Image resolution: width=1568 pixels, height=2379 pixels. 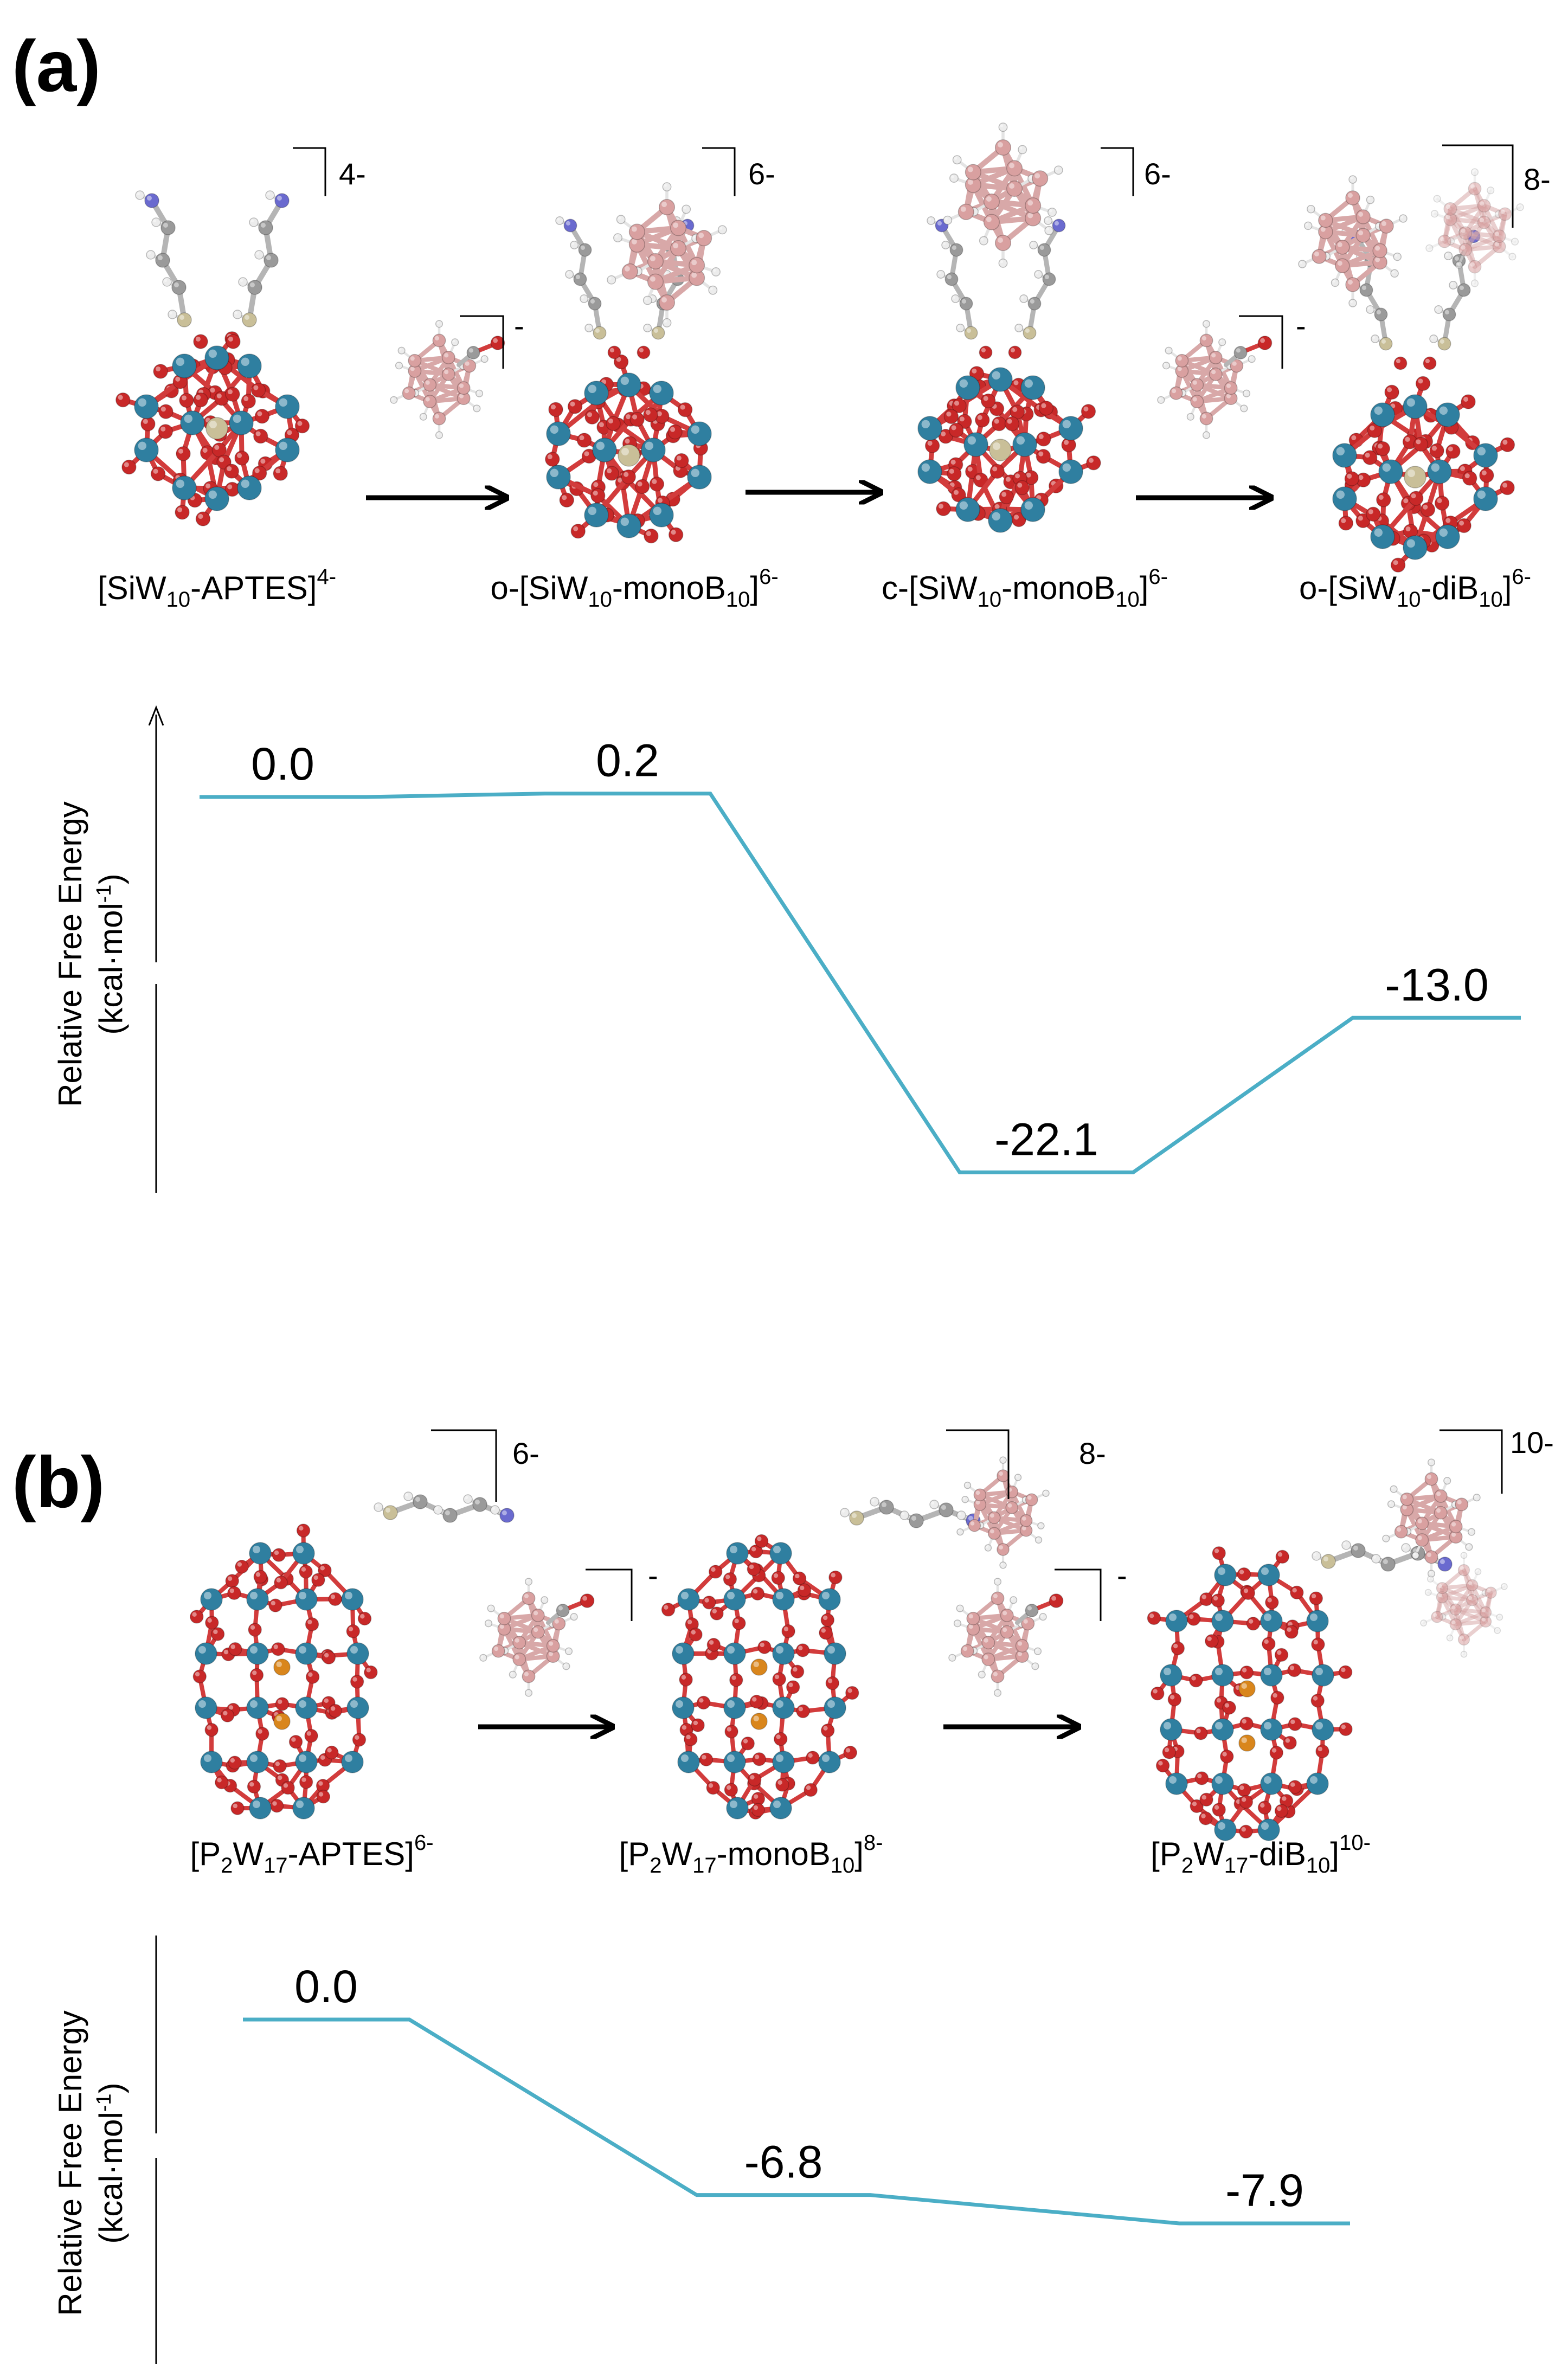 What do you see at coordinates (622, 1589) in the screenshot?
I see `reagent-charge-bracket: -` at bounding box center [622, 1589].